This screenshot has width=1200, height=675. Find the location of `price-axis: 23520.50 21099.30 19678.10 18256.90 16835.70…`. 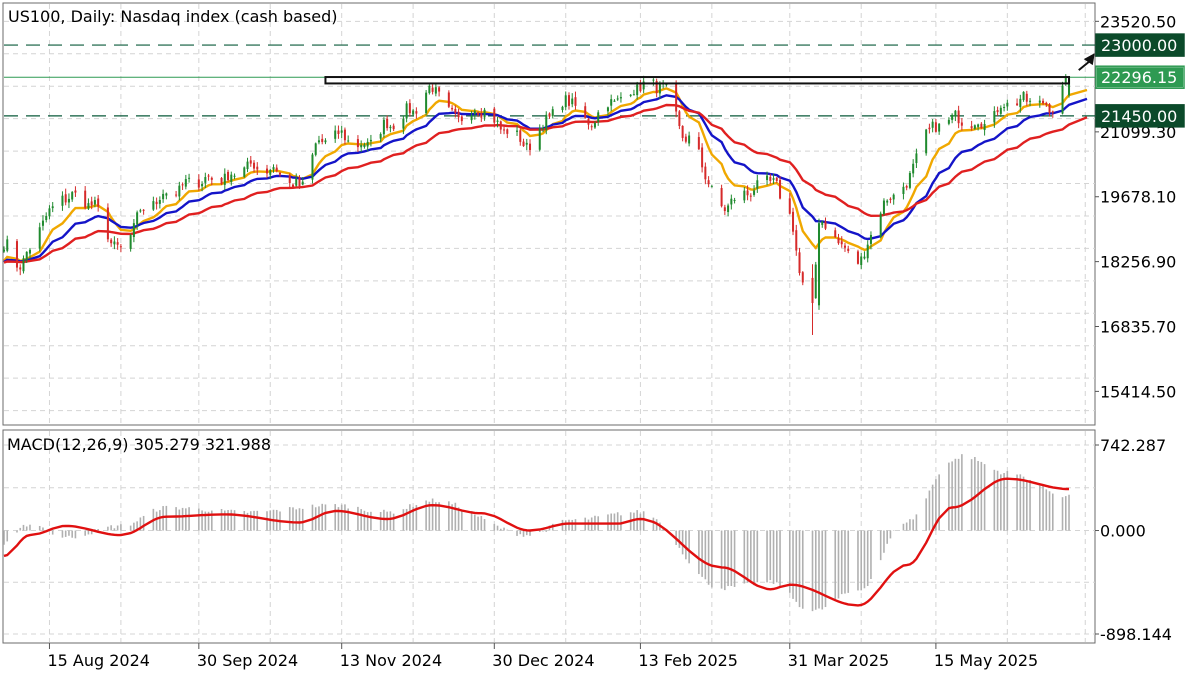

price-axis: 23520.50 21099.30 19678.10 18256.90 16835.70… is located at coordinates (1140, 206).